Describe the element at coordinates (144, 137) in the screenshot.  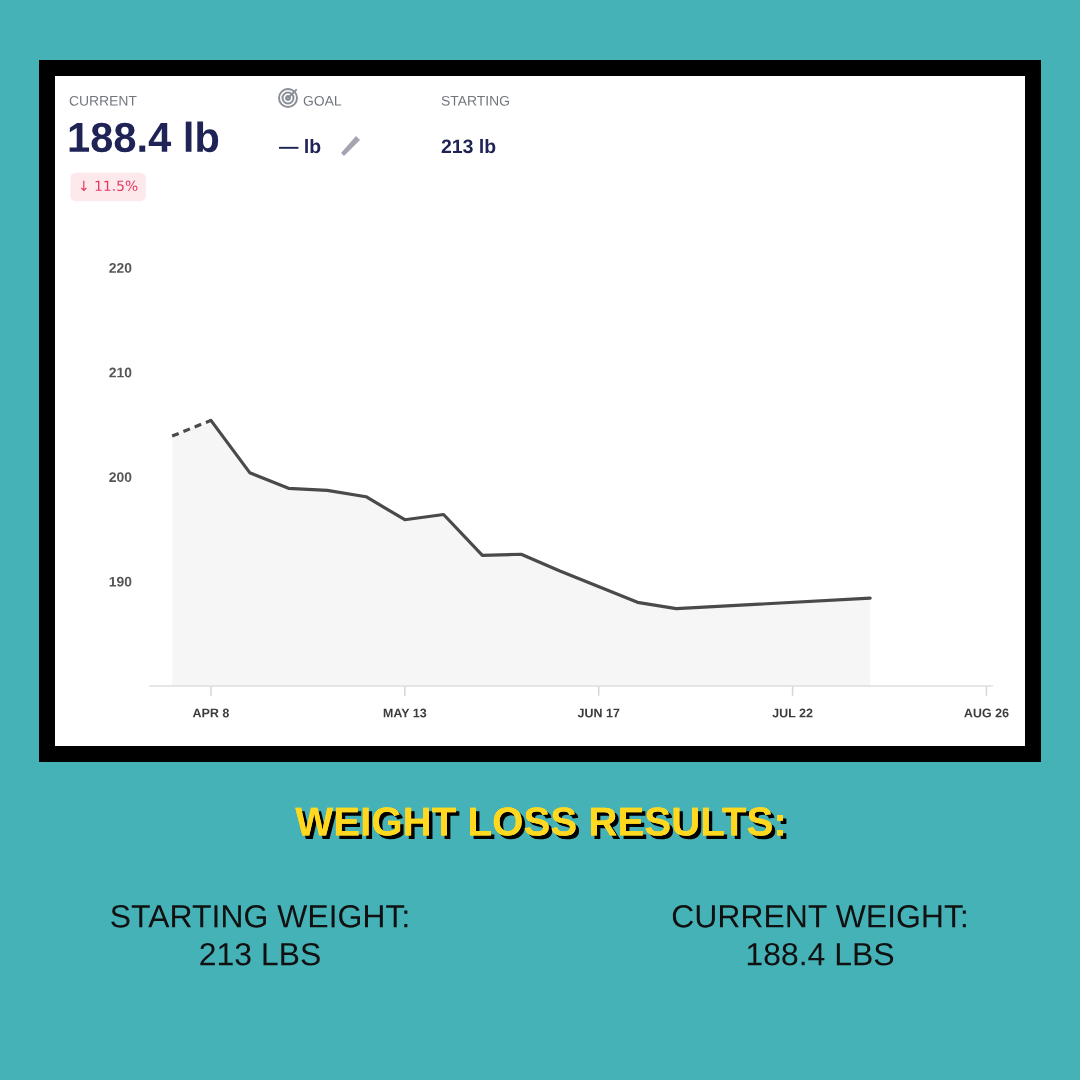
I see `text: 188.4 lb` at that location.